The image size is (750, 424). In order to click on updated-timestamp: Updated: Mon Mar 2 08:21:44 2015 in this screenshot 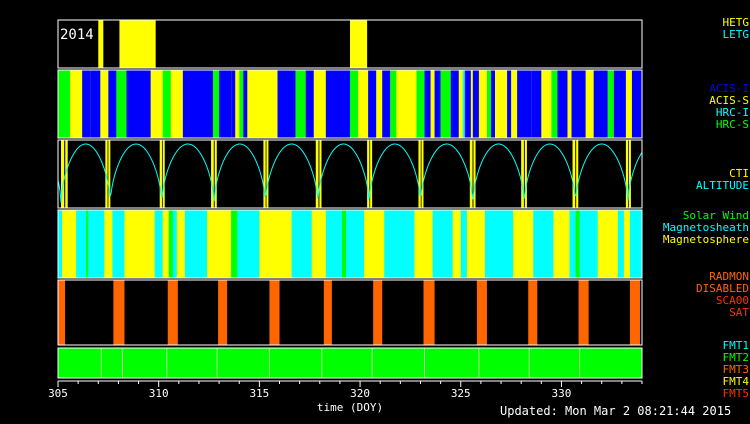, I will do `click(616, 411)`.